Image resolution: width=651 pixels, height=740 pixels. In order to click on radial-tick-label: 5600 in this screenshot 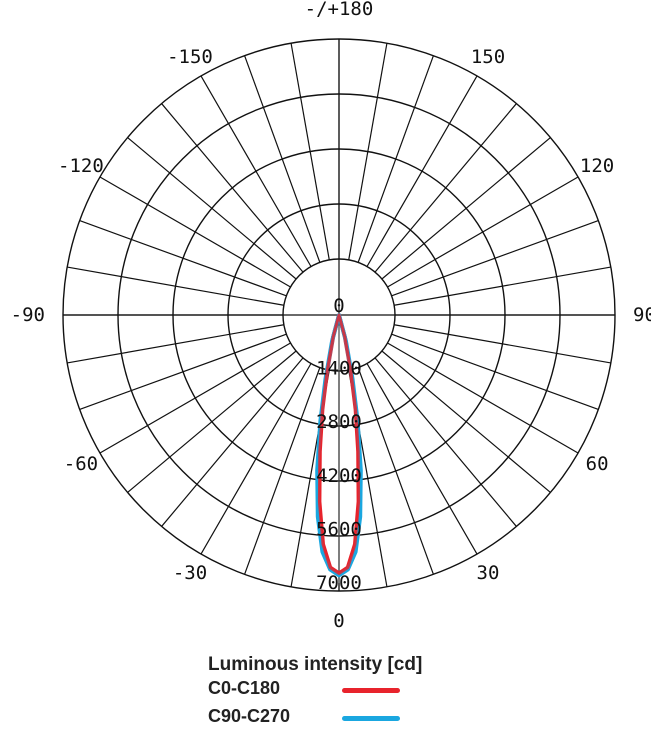, I will do `click(339, 529)`.